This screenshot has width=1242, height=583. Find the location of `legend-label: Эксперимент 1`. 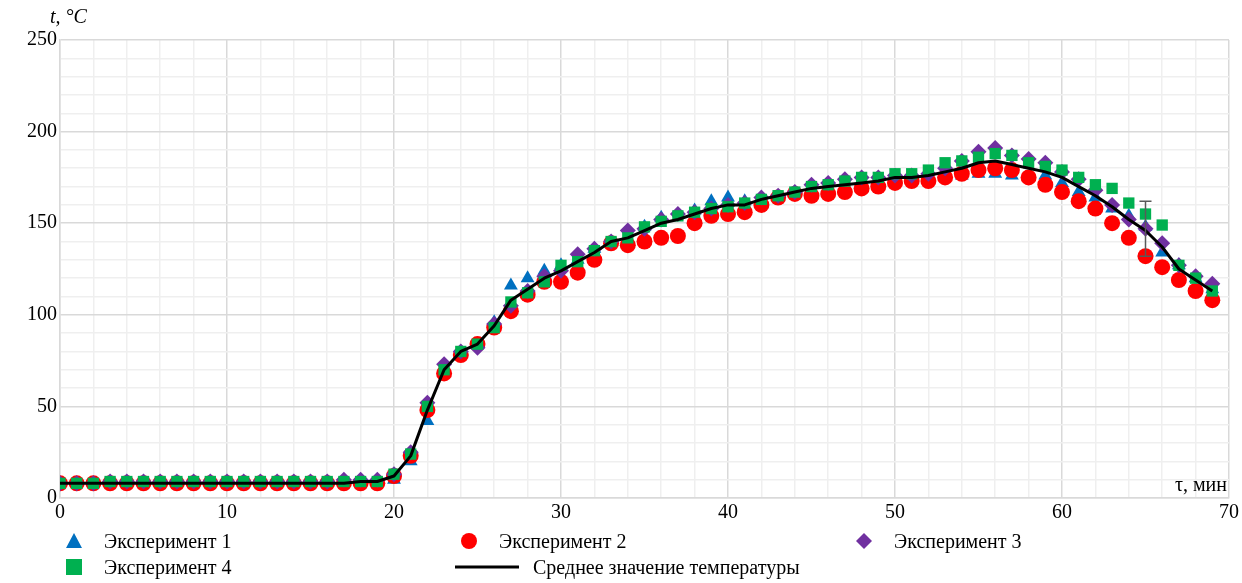

legend-label: Эксперимент 1 is located at coordinates (168, 541).